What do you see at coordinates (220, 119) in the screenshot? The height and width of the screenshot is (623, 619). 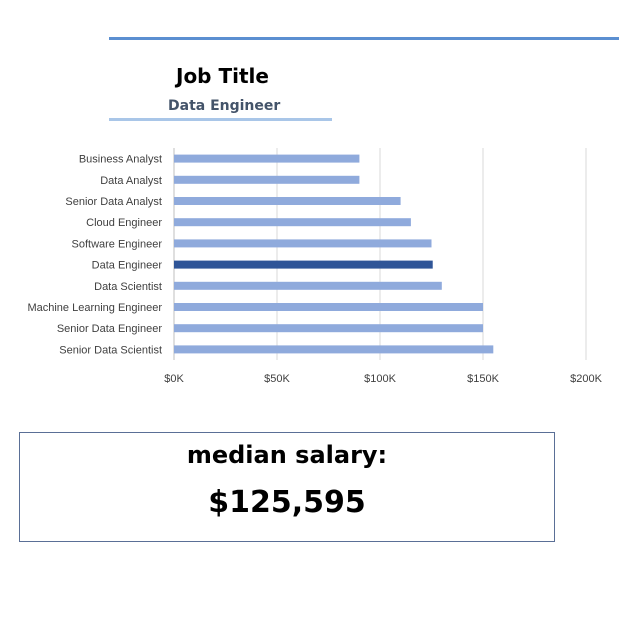 I see `slicer-underline` at bounding box center [220, 119].